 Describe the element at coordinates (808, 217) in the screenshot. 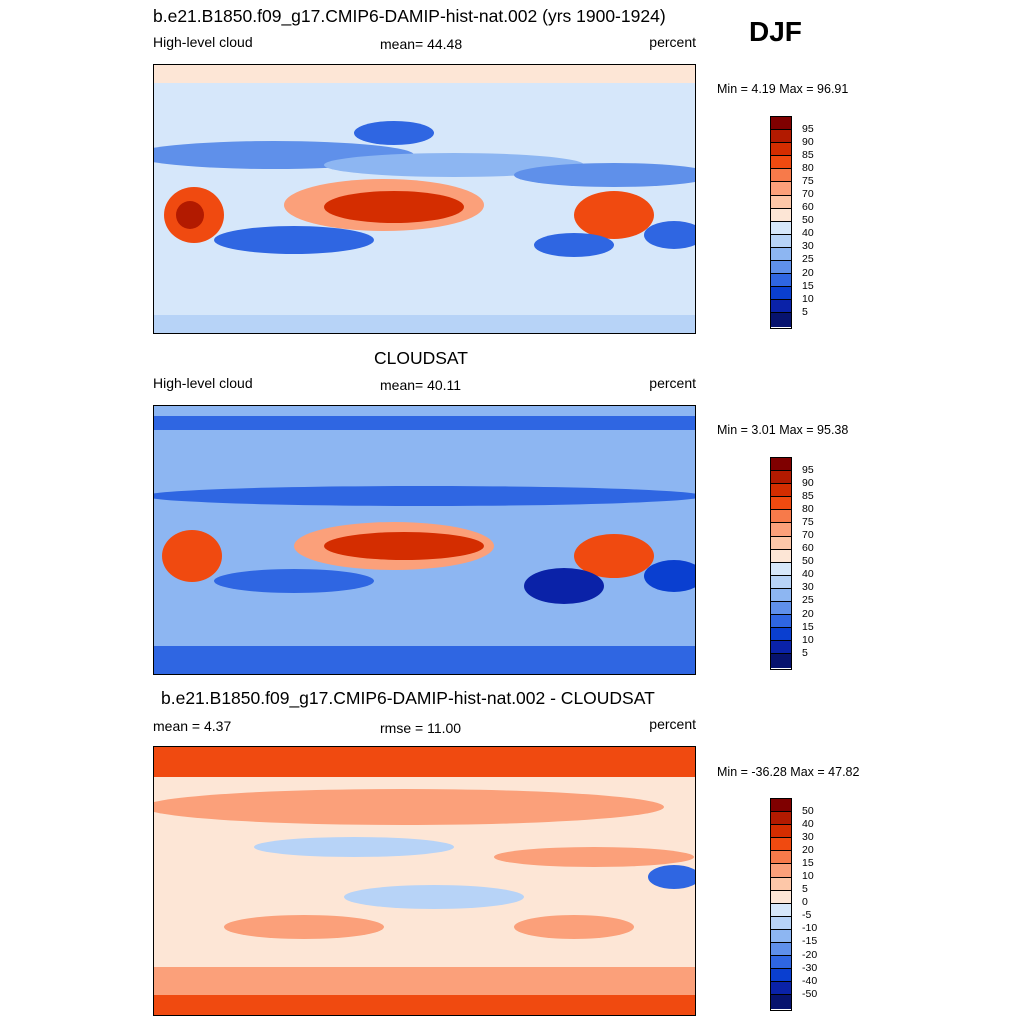

I see `panel-1-colorbar-labels: 95 90 85 80 75 70 60 50 40 30 25 20 15 10 5` at that location.